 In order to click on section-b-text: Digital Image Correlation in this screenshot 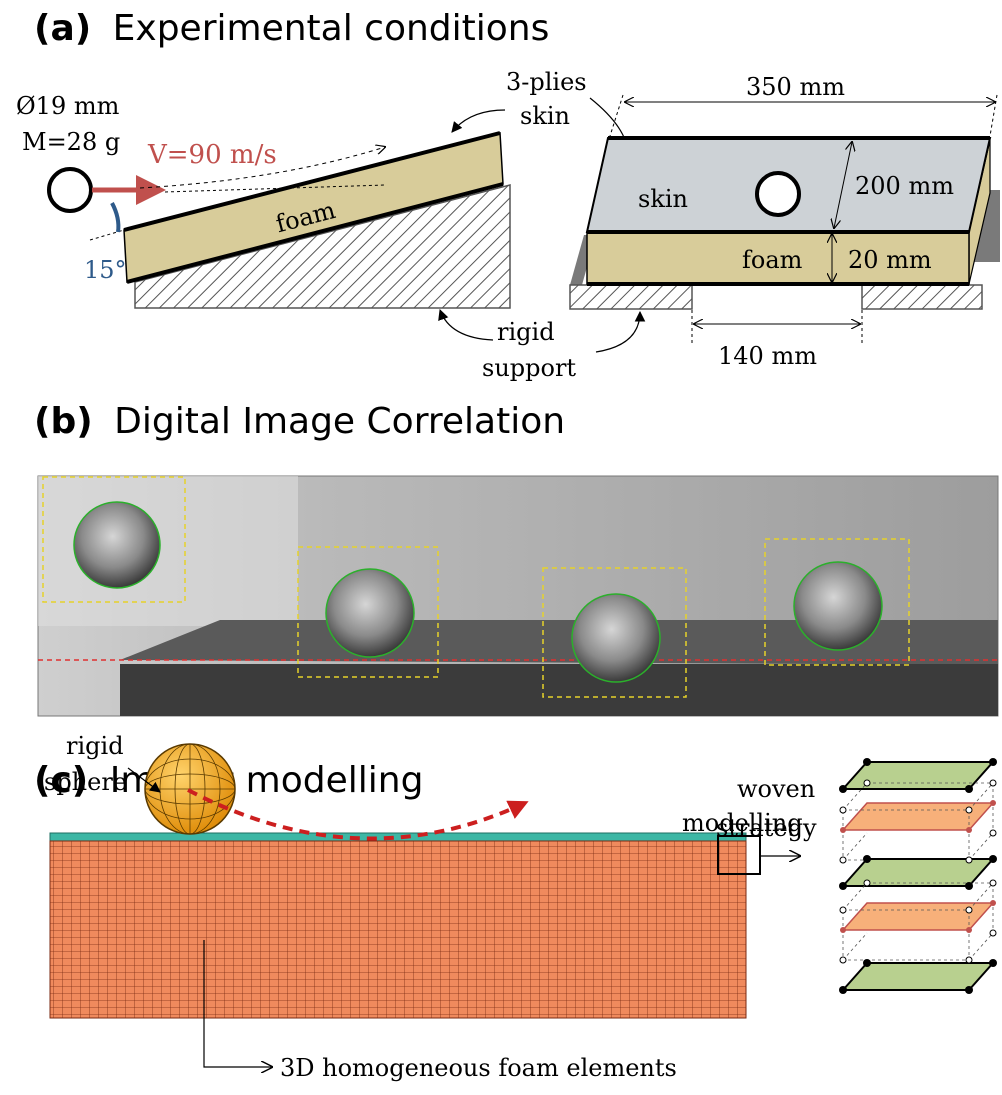, I will do `click(339, 421)`.